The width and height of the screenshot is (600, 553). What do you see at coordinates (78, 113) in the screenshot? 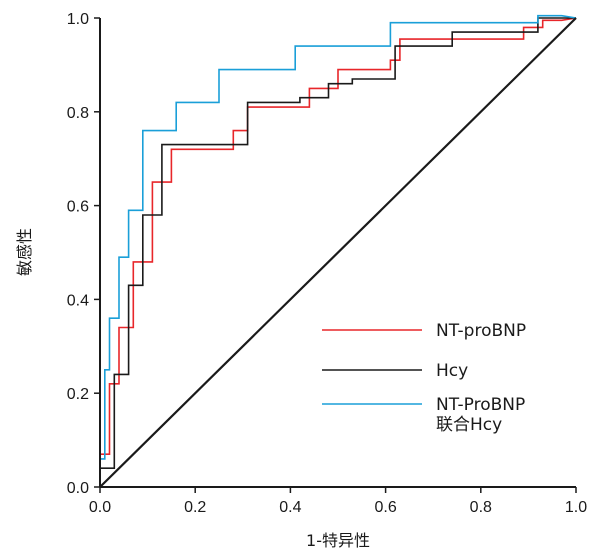
I see `y-tick-label: 0.8` at bounding box center [78, 113].